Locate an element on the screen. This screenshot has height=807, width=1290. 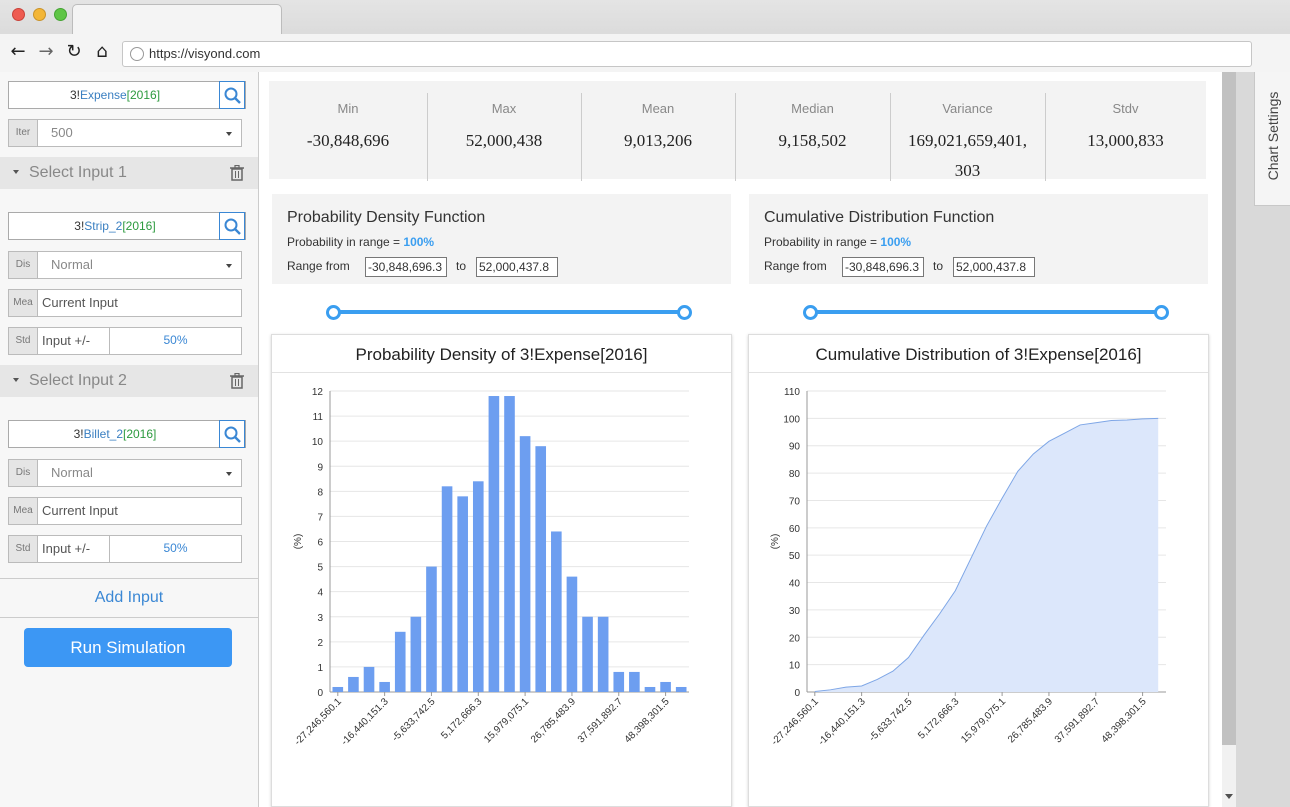
x-tick-label: 5,172,666.3 is located at coordinates (938, 718).